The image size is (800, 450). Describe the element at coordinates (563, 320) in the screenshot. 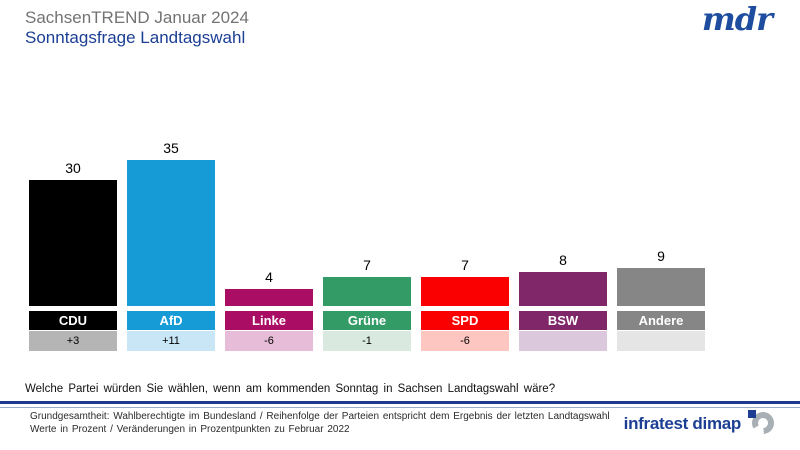

I see `party-label-band: BSW` at that location.